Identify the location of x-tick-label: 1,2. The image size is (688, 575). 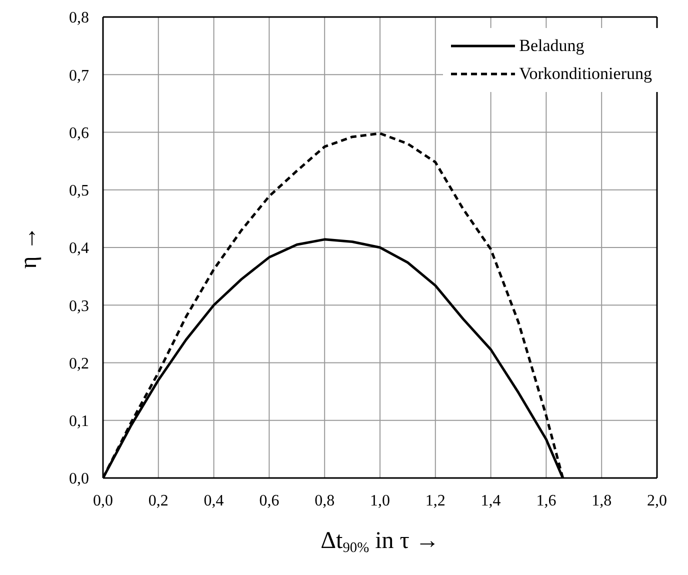
(435, 501).